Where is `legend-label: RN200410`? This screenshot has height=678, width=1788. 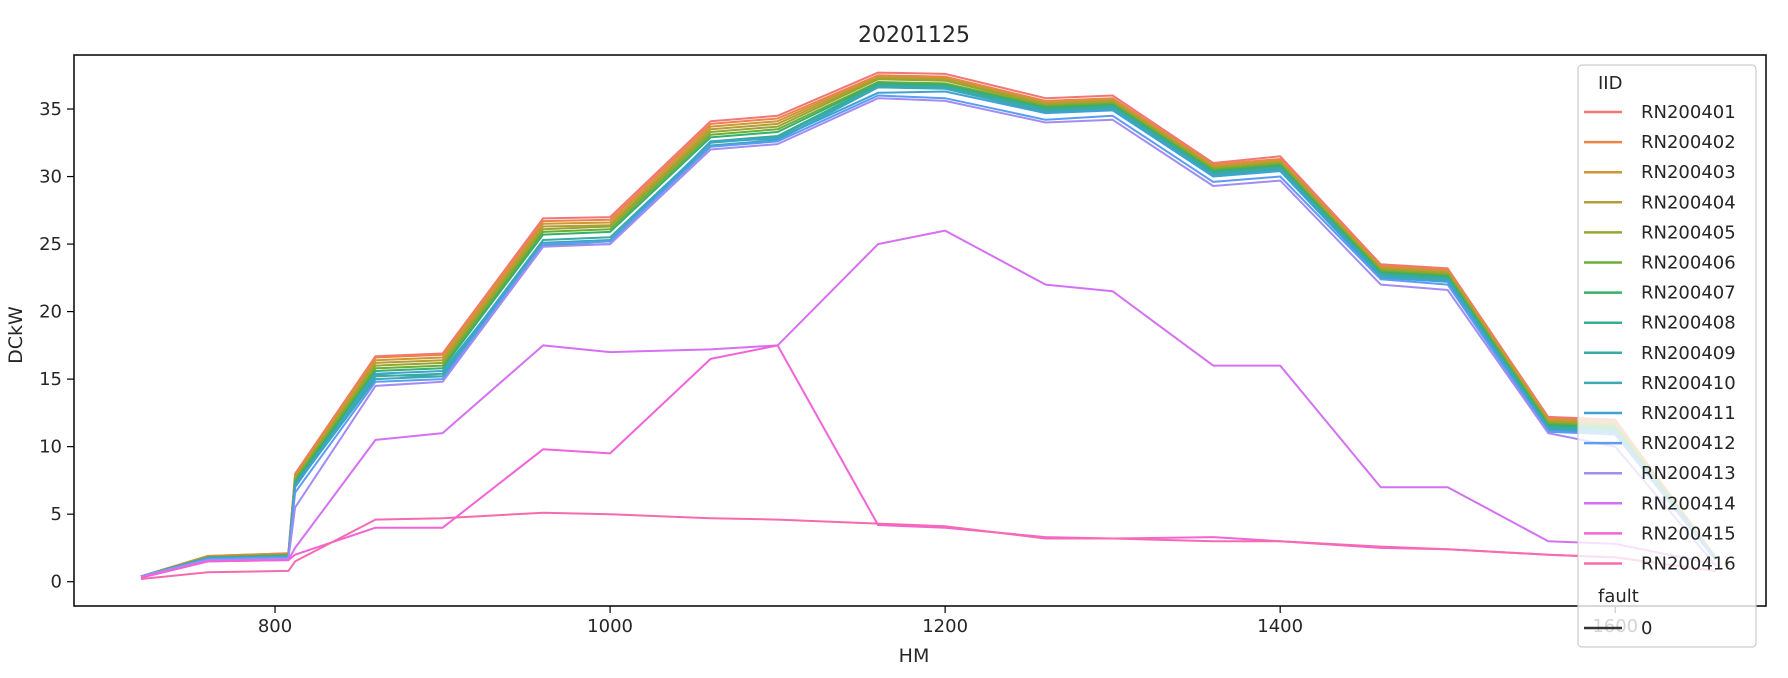 legend-label: RN200410 is located at coordinates (1688, 383).